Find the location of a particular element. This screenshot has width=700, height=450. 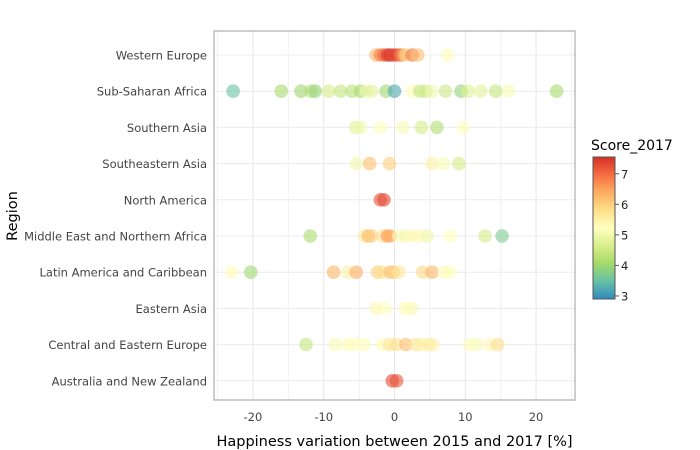

y-tick-label: Western Europe is located at coordinates (161, 56).